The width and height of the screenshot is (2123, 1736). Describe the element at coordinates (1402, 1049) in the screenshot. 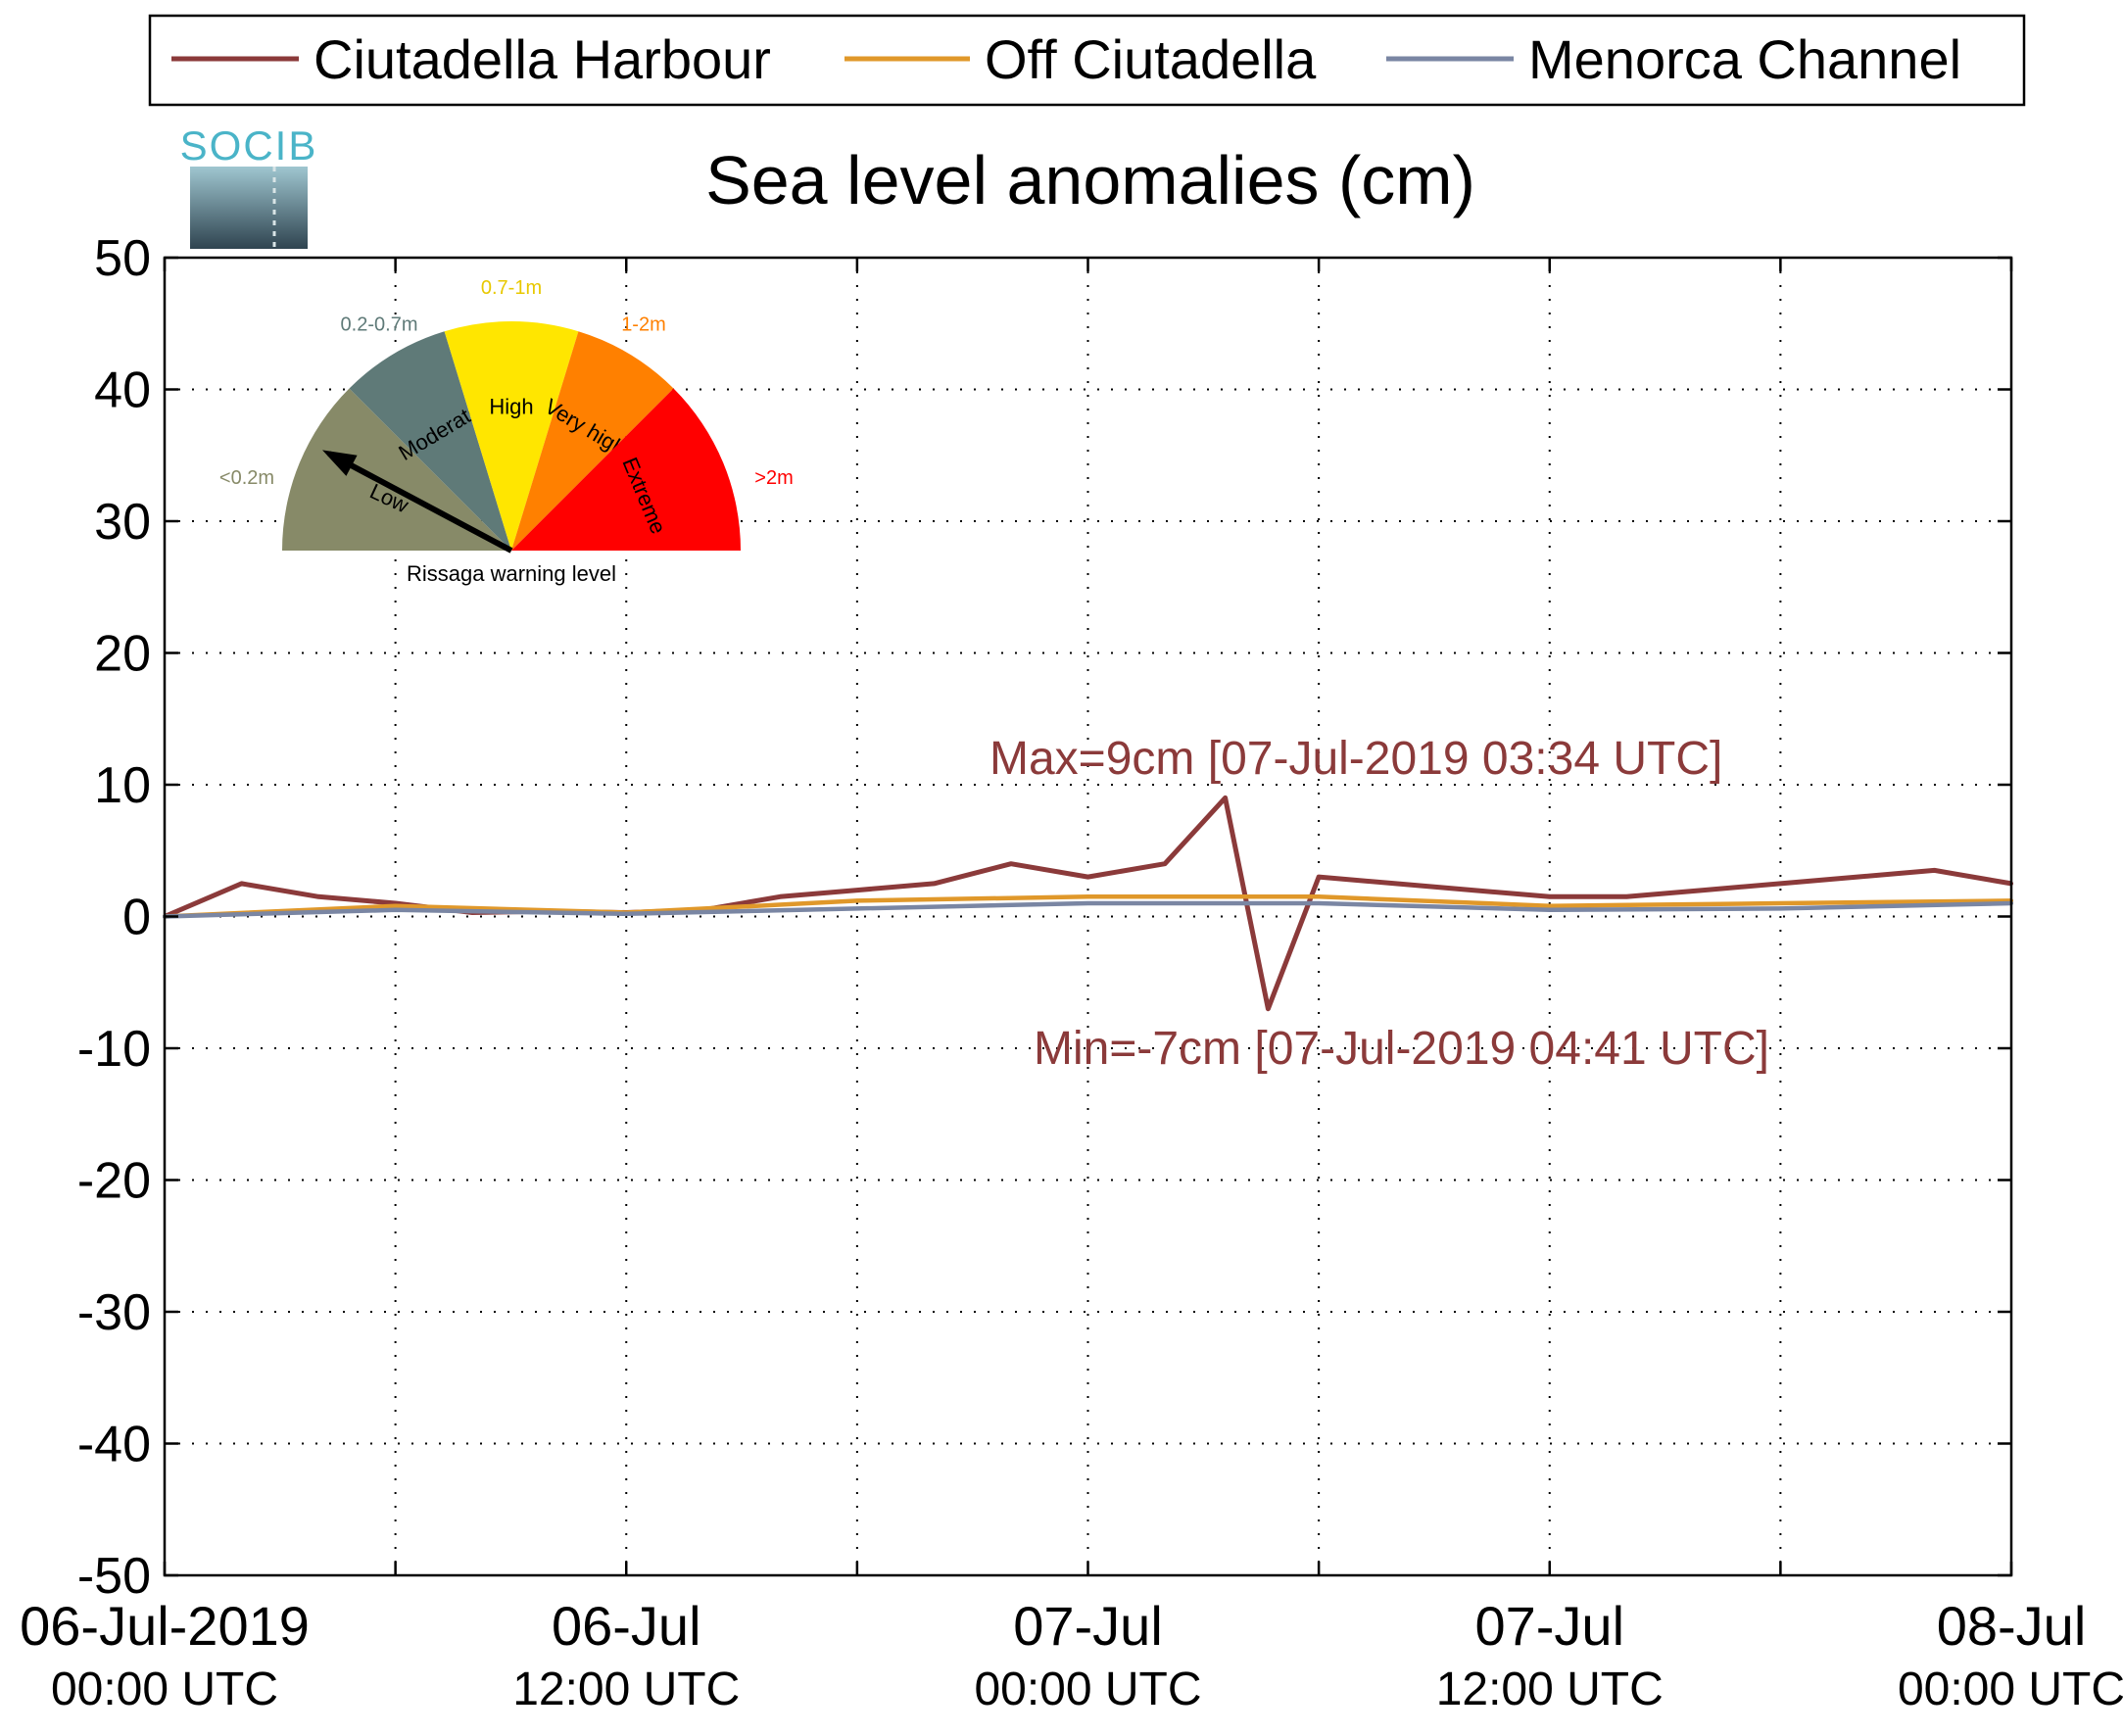

I see `annotation-min: Min=-7cm [07-Jul-2019 04:41 UTC]` at that location.